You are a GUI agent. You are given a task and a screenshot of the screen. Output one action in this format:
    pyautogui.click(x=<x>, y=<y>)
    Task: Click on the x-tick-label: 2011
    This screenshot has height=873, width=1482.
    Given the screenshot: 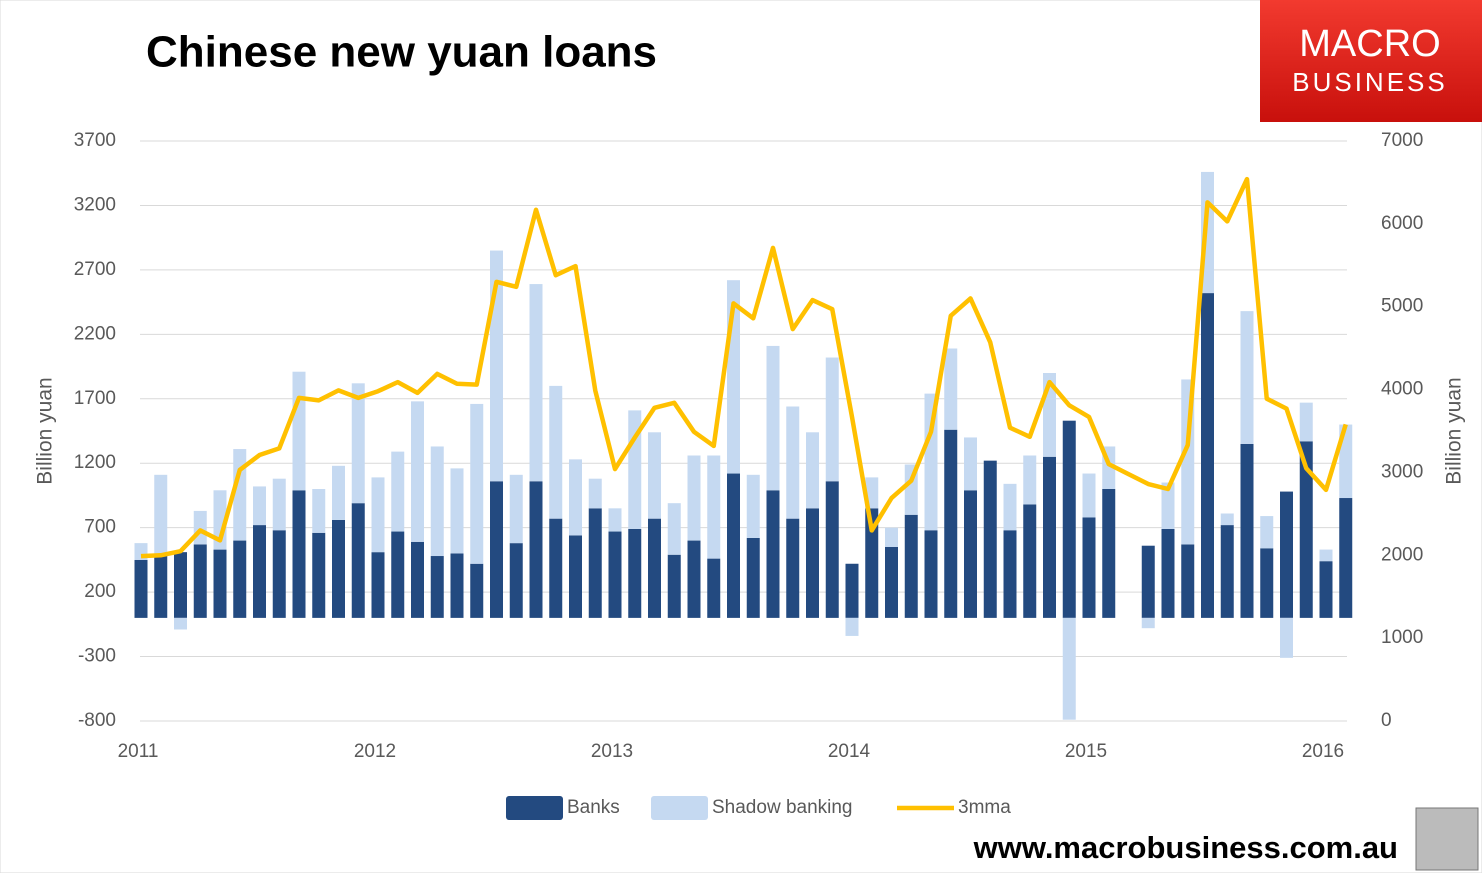 What is the action you would take?
    pyautogui.click(x=138, y=751)
    